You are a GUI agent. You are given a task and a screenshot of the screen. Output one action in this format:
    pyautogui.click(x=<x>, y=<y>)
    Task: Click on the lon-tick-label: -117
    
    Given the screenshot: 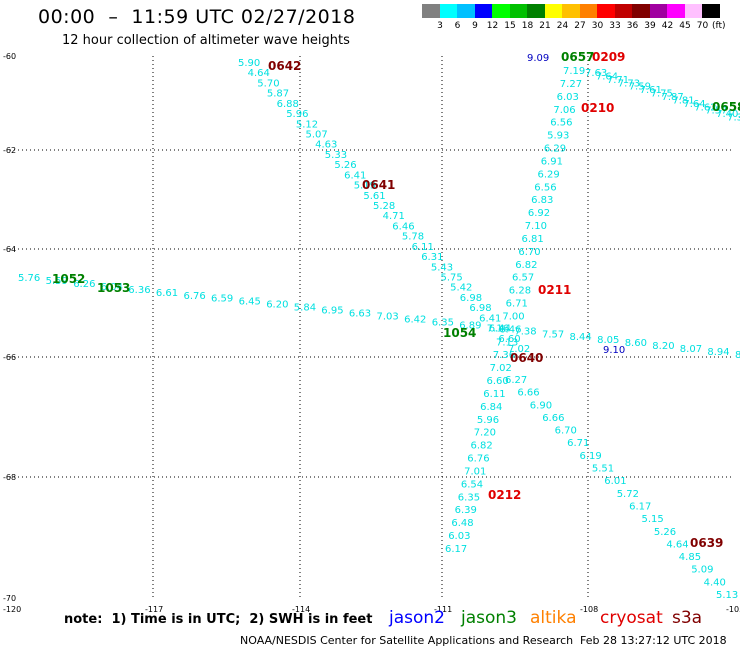 What is the action you would take?
    pyautogui.click(x=154, y=609)
    